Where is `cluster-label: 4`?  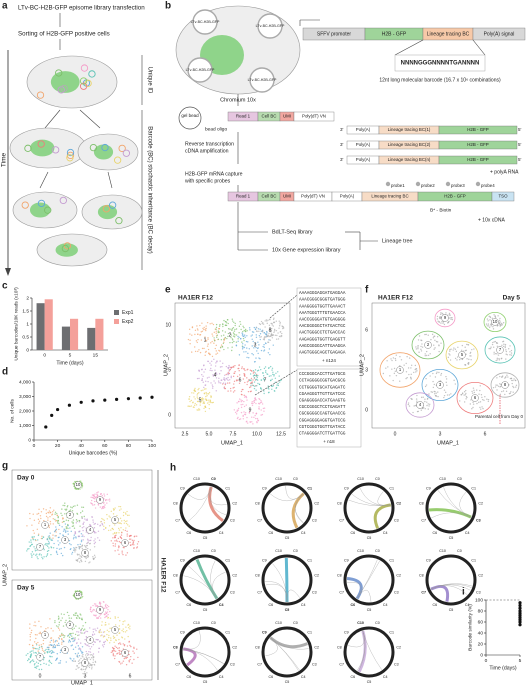
cluster-label: 4 is located at coordinates (215, 375).